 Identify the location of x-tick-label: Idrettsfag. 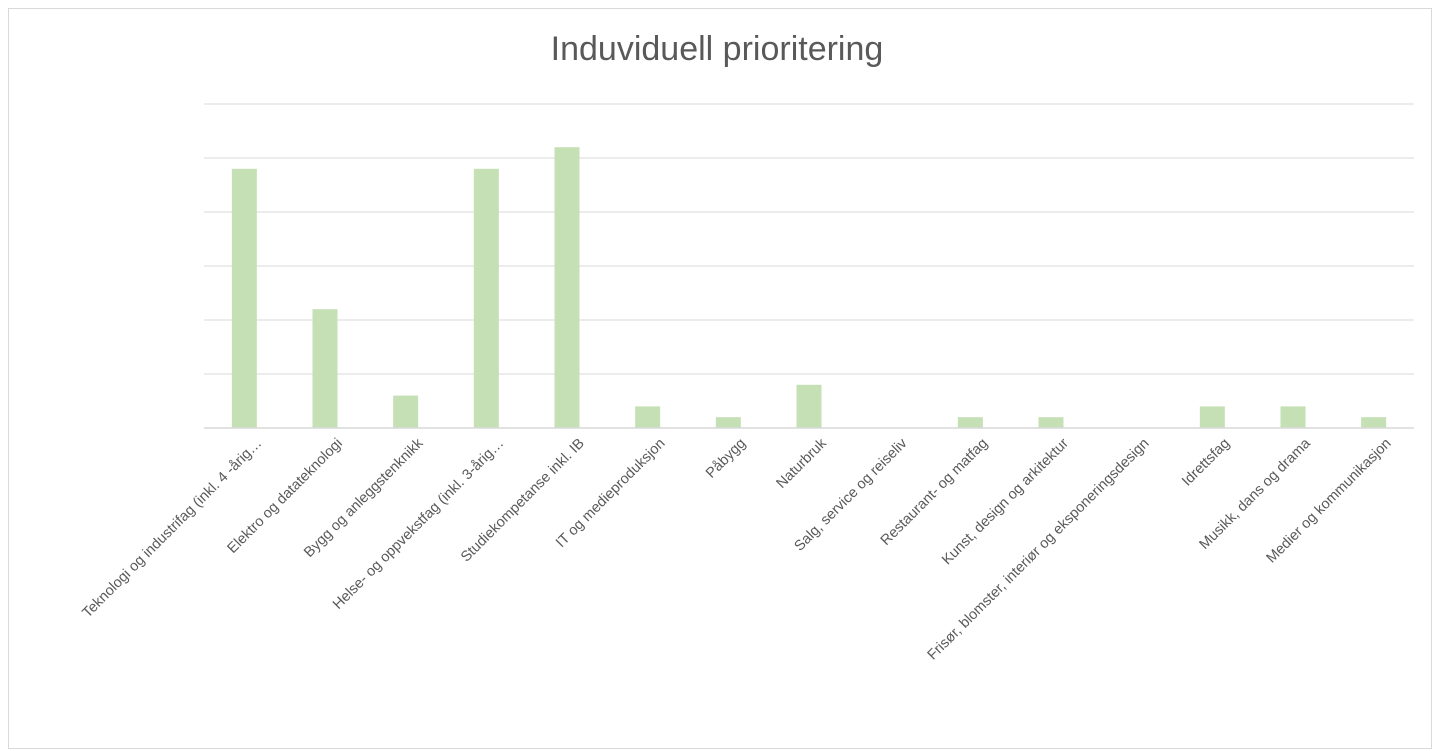
(1206, 463).